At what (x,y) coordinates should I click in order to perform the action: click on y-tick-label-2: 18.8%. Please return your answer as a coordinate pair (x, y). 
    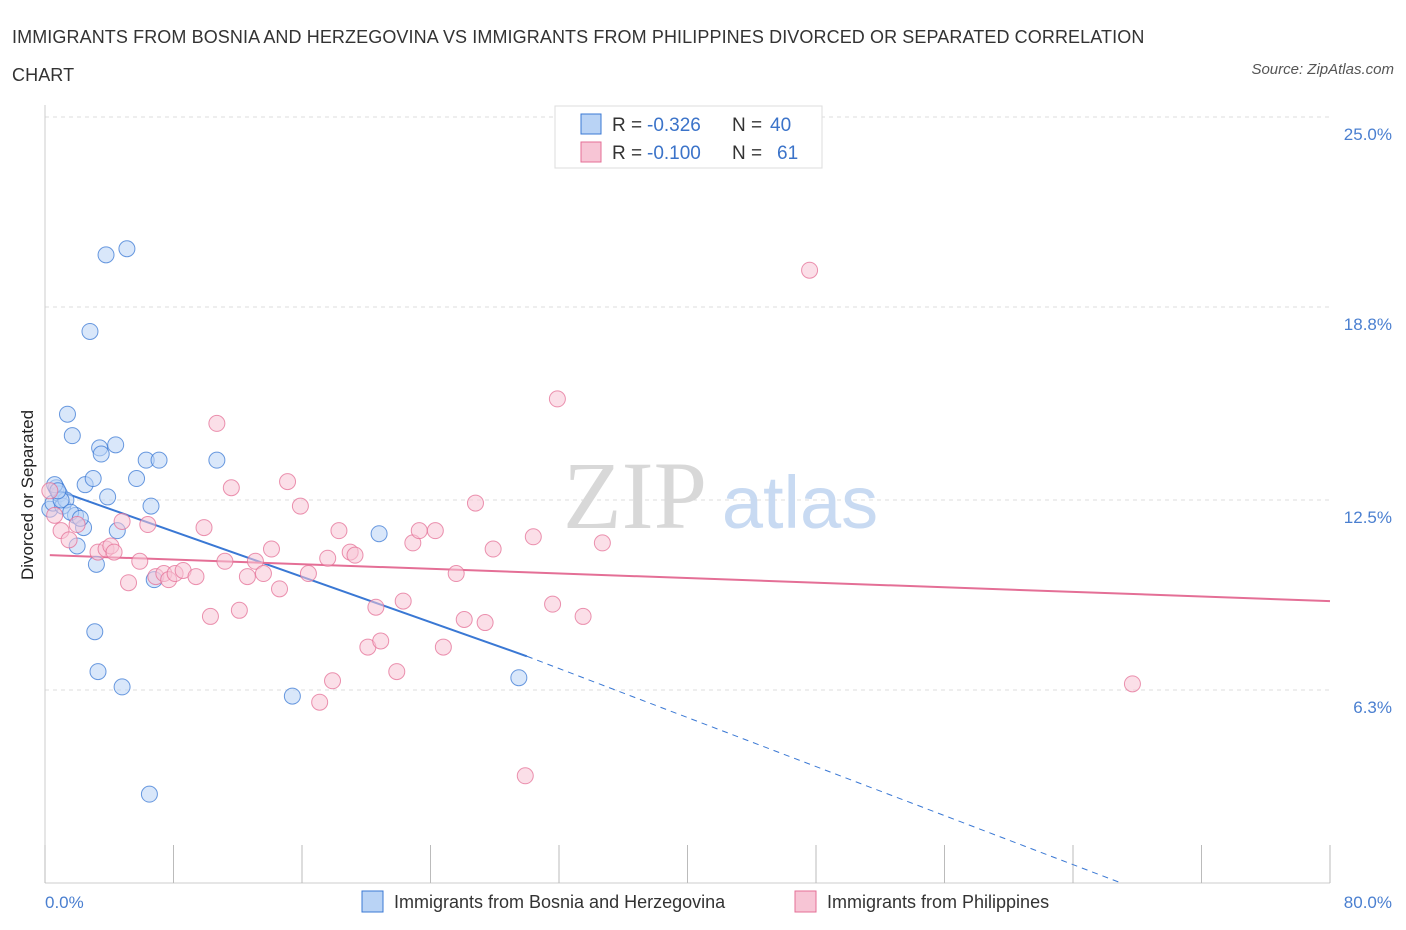
    Looking at the image, I should click on (1368, 324).